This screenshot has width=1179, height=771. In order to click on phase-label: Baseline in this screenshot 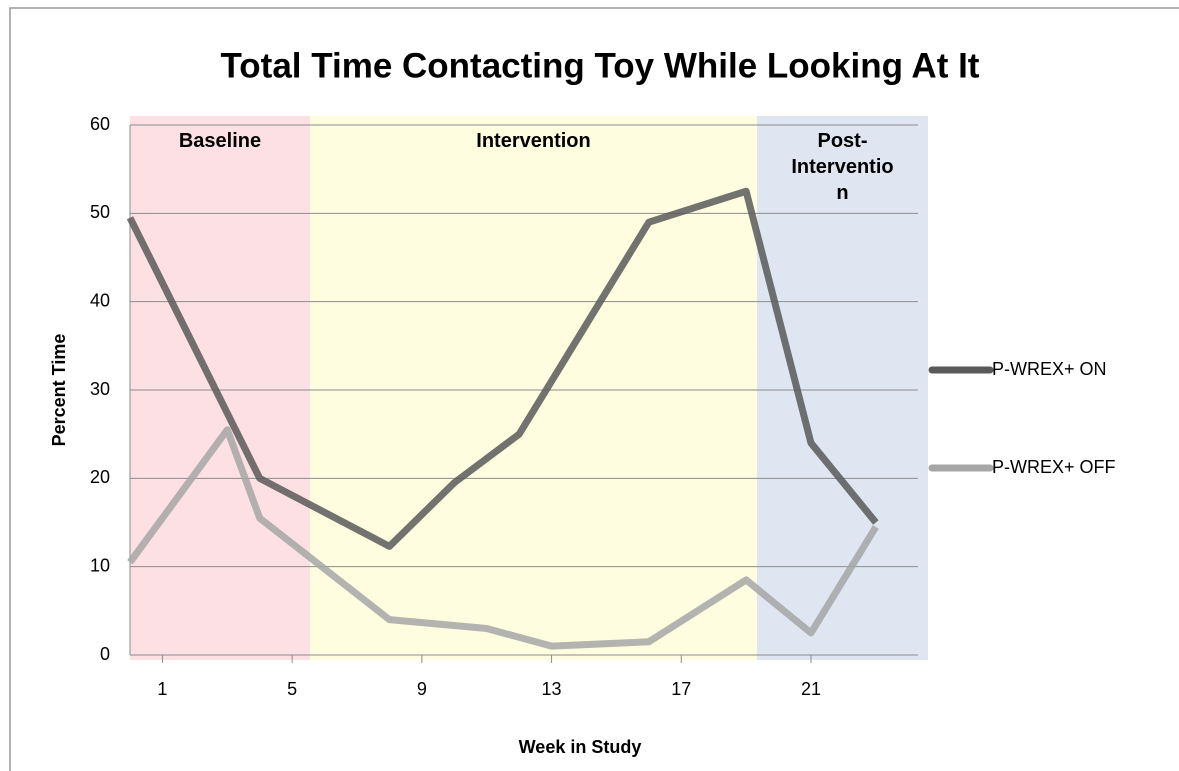, I will do `click(220, 141)`.